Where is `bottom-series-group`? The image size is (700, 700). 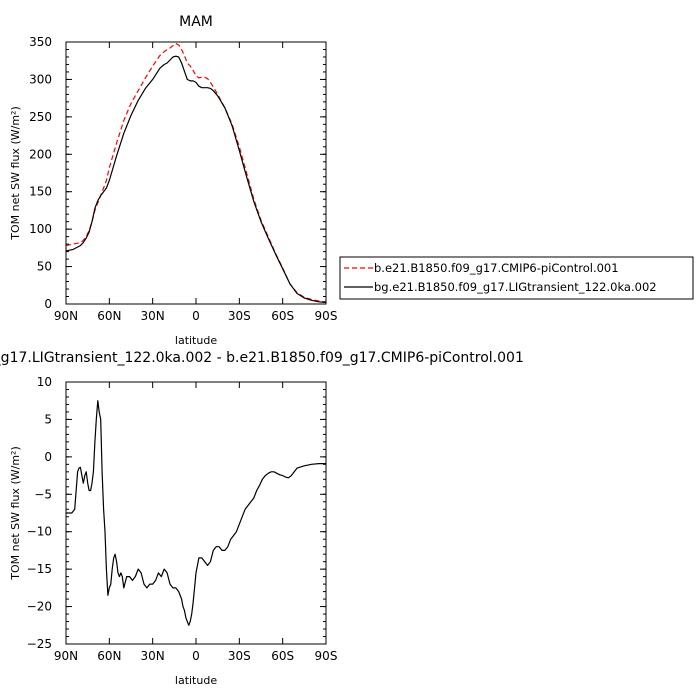 bottom-series-group is located at coordinates (196, 513).